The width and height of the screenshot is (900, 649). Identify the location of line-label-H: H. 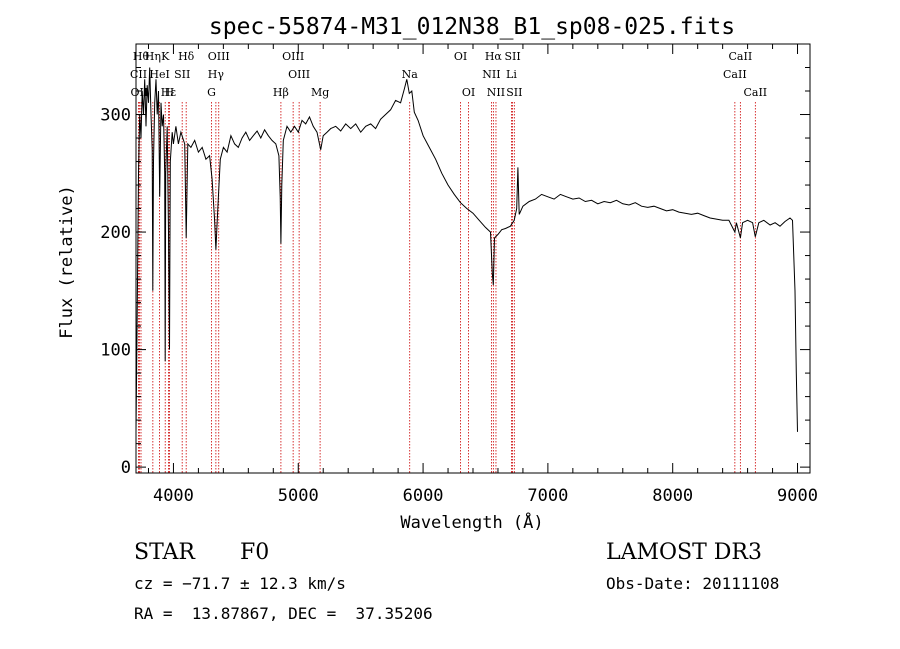
(170, 92).